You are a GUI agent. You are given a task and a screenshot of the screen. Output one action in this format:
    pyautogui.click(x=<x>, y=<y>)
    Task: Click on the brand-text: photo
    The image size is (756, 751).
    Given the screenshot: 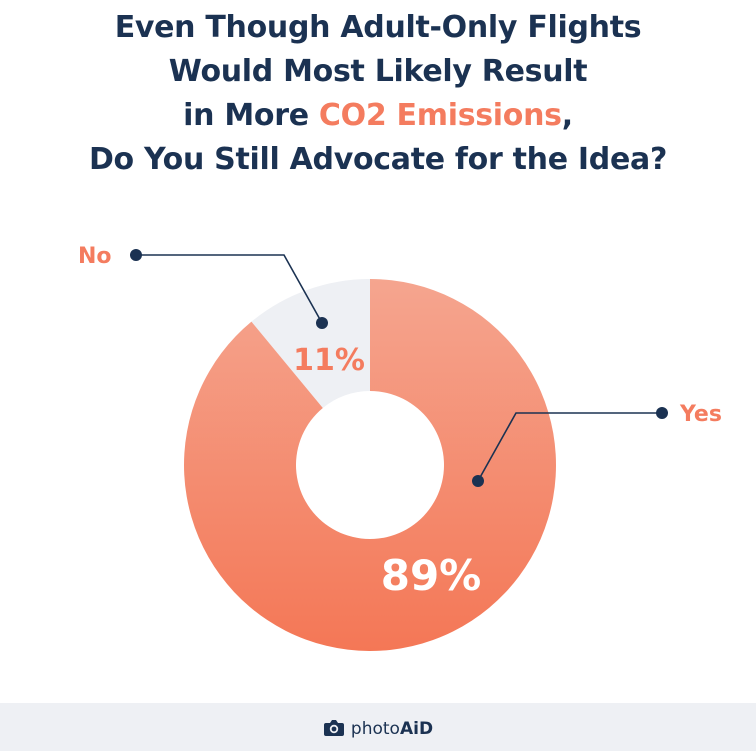 What is the action you would take?
    pyautogui.click(x=375, y=729)
    